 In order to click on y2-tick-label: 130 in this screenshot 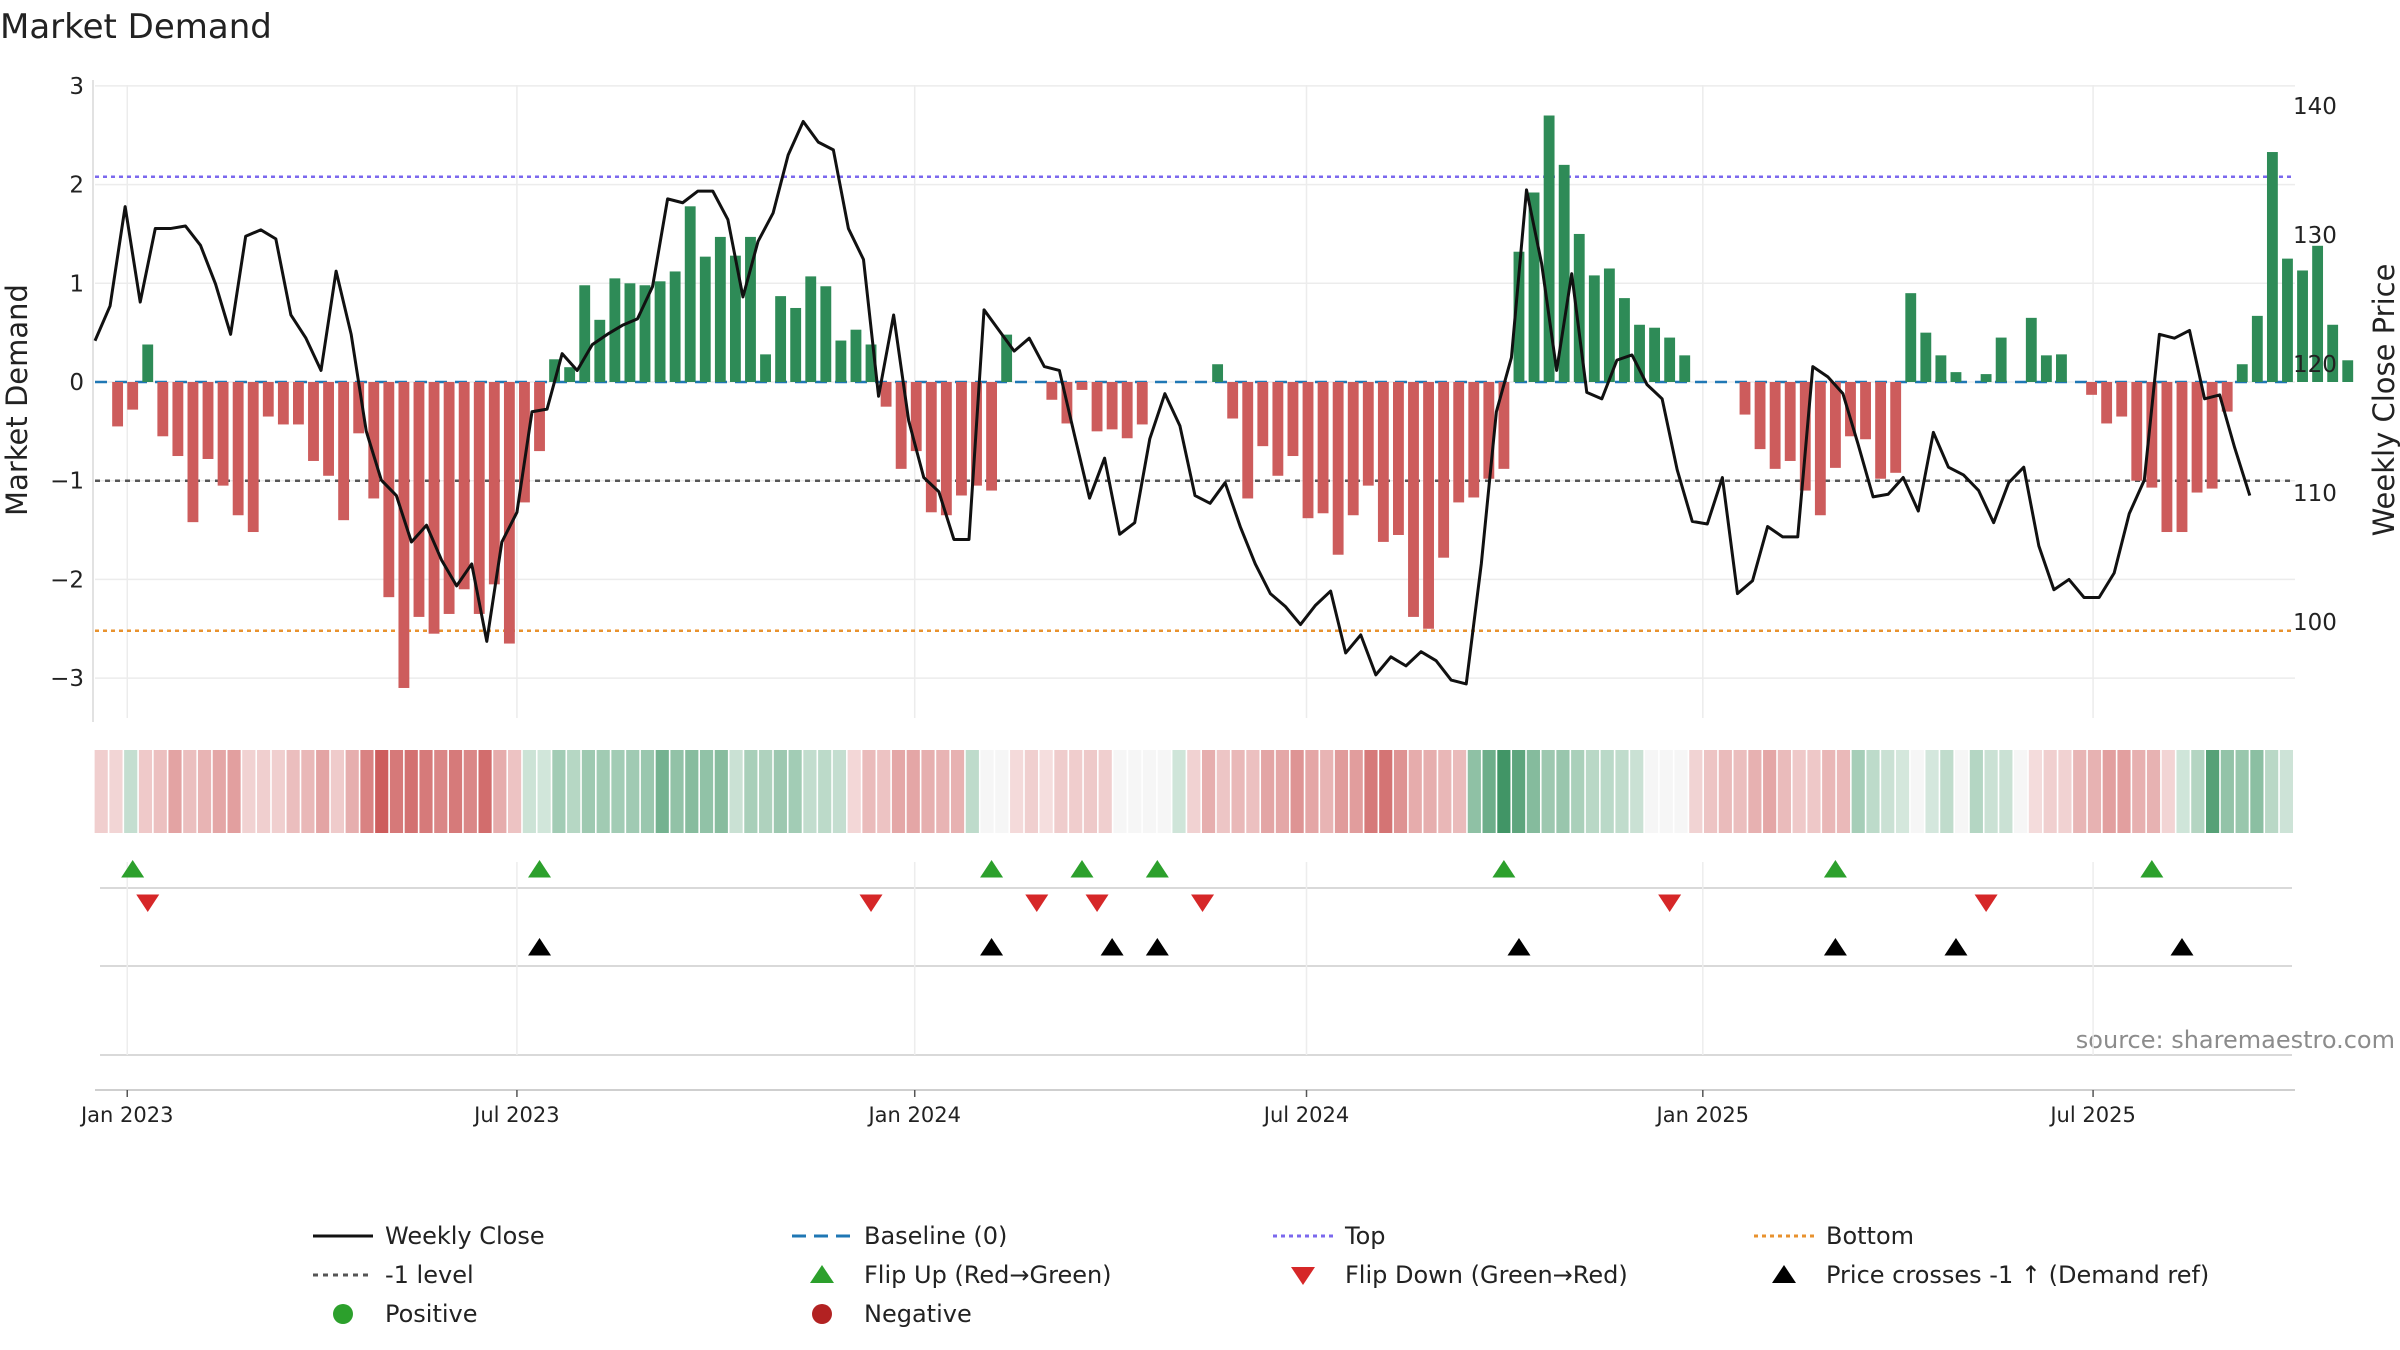, I will do `click(2315, 236)`.